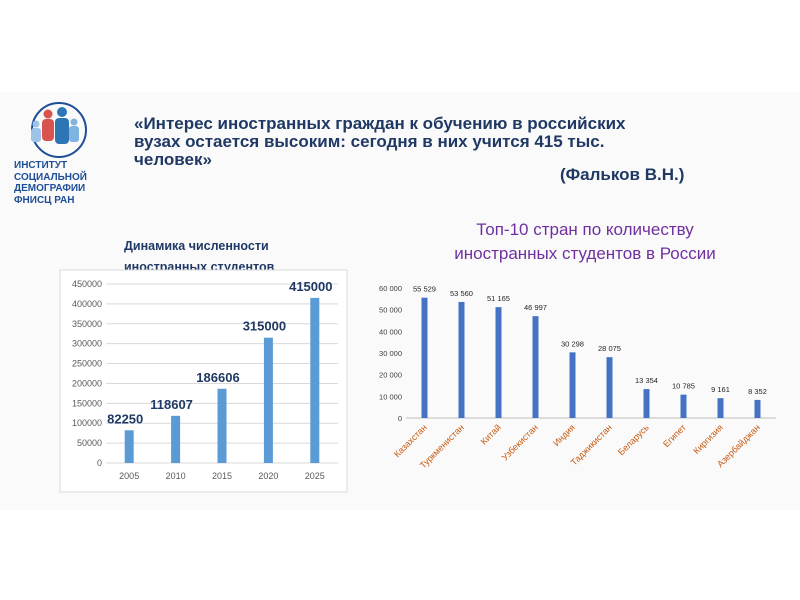  What do you see at coordinates (264, 326) in the screenshot?
I see `chart1-data-label: 315000` at bounding box center [264, 326].